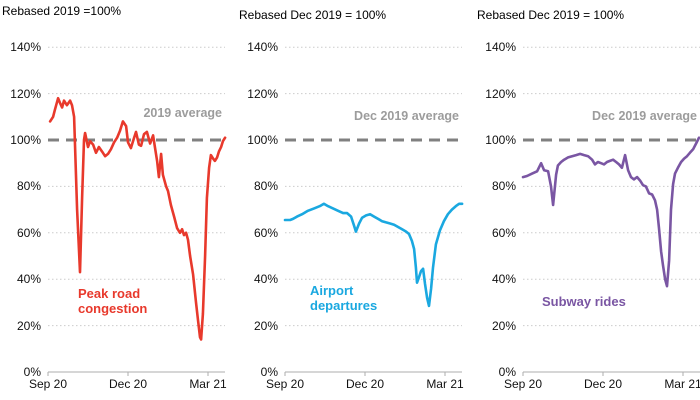  I want to click on chart-title: Rebased 2019 =100%, so click(62, 11).